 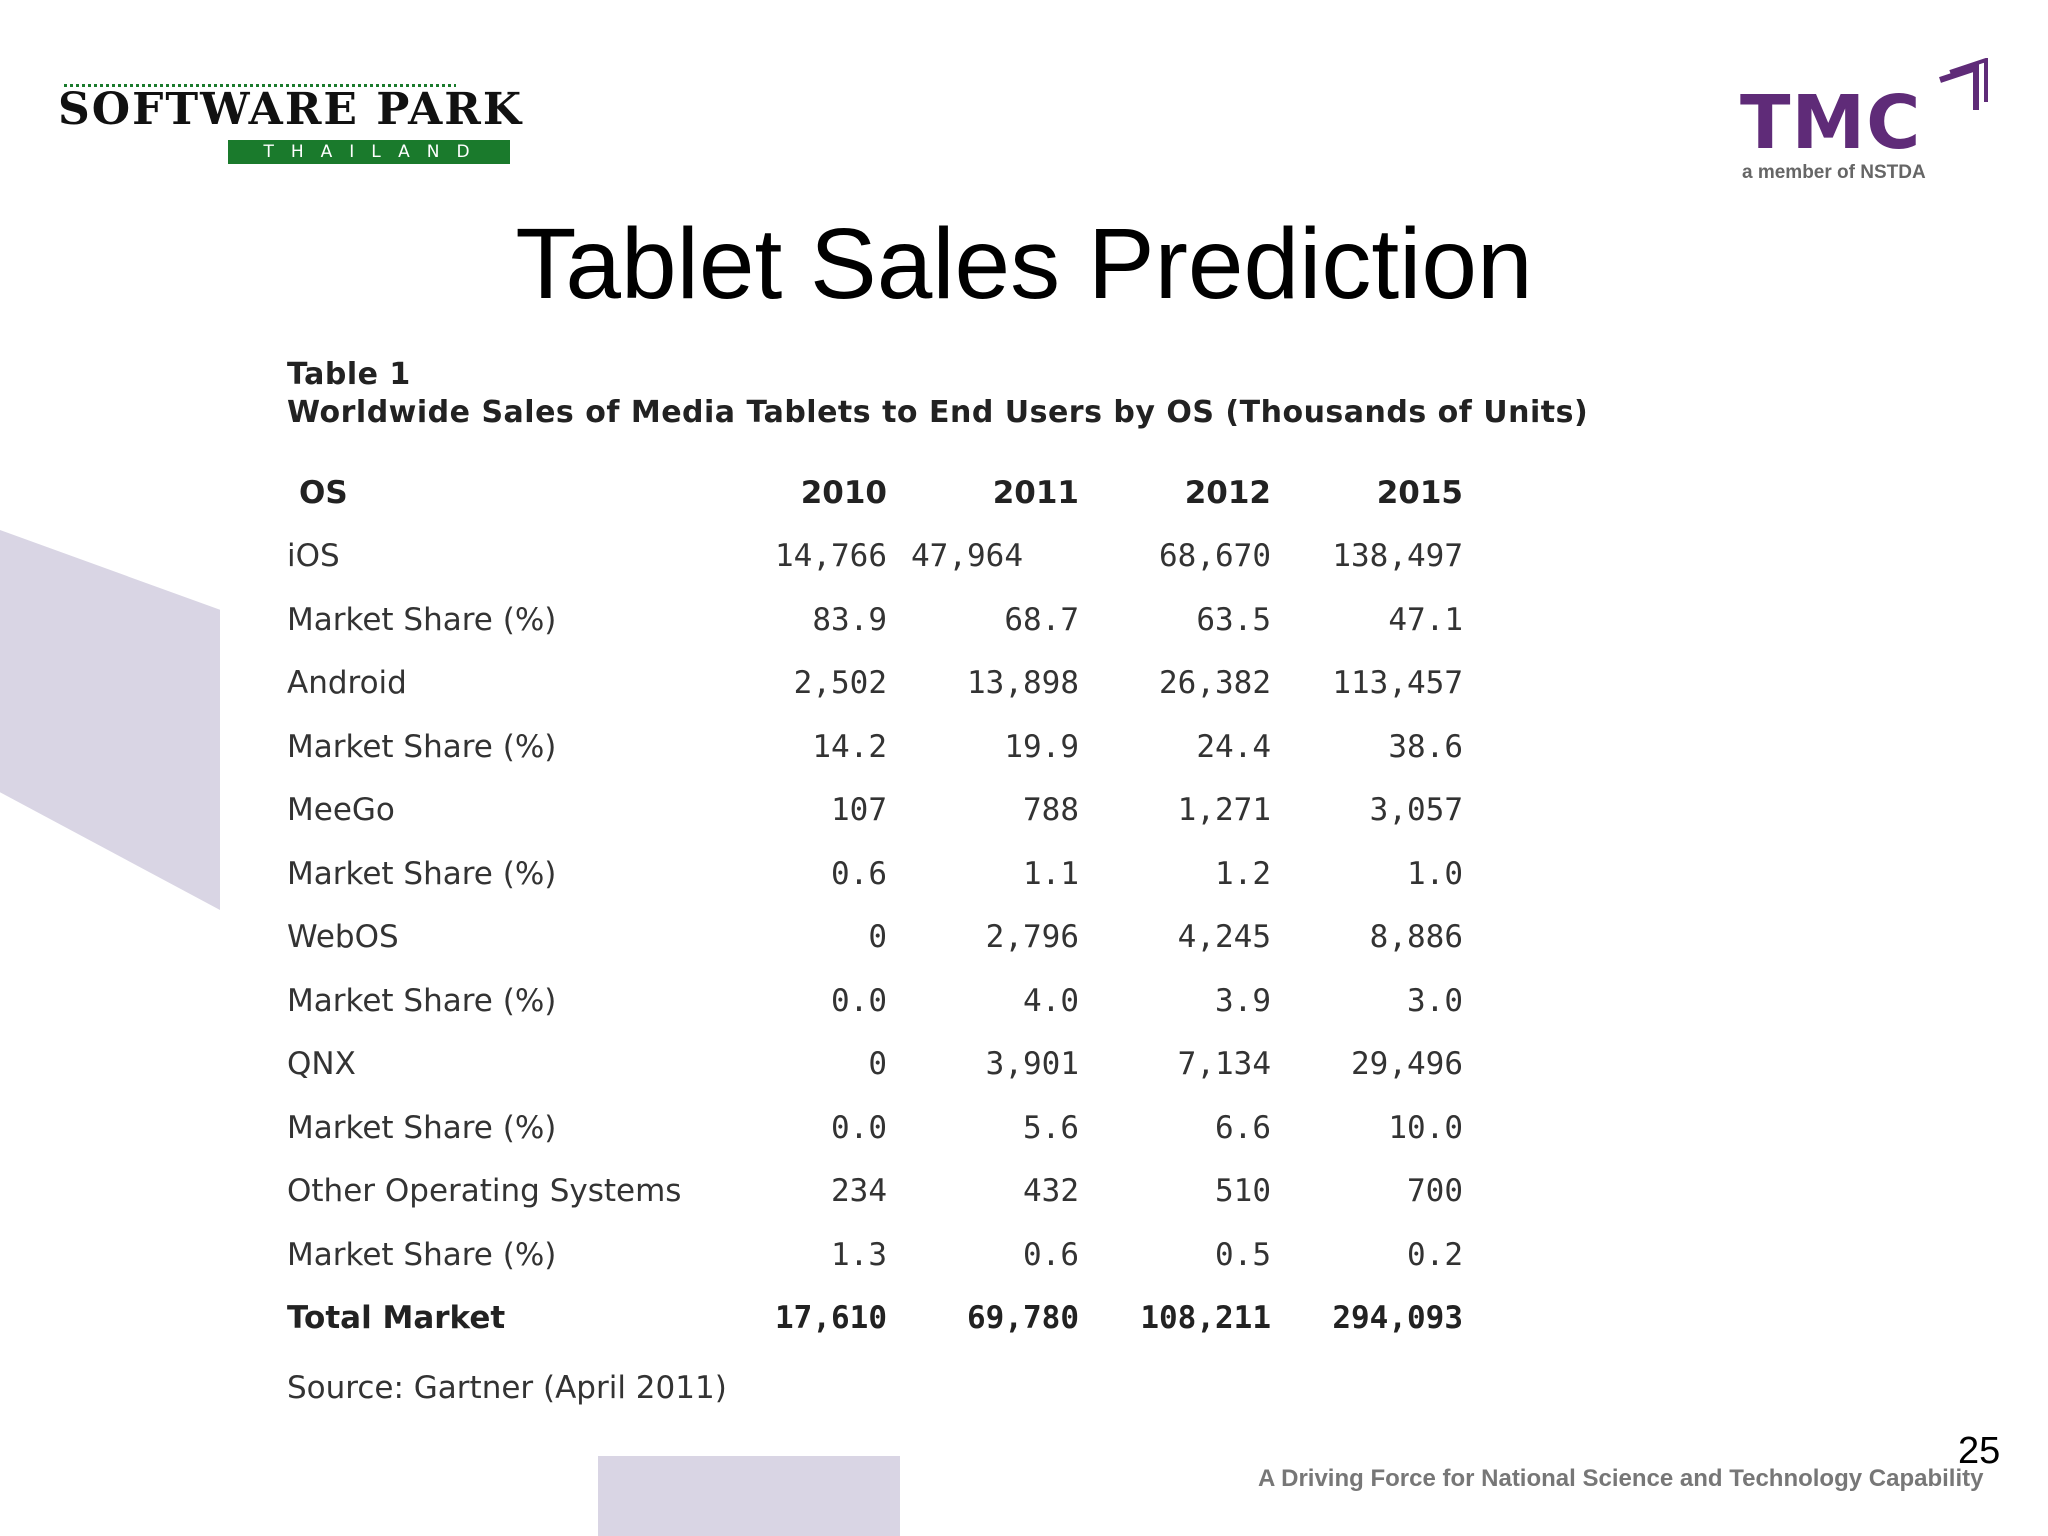 What do you see at coordinates (110, 720) in the screenshot?
I see `decorative-shape-left` at bounding box center [110, 720].